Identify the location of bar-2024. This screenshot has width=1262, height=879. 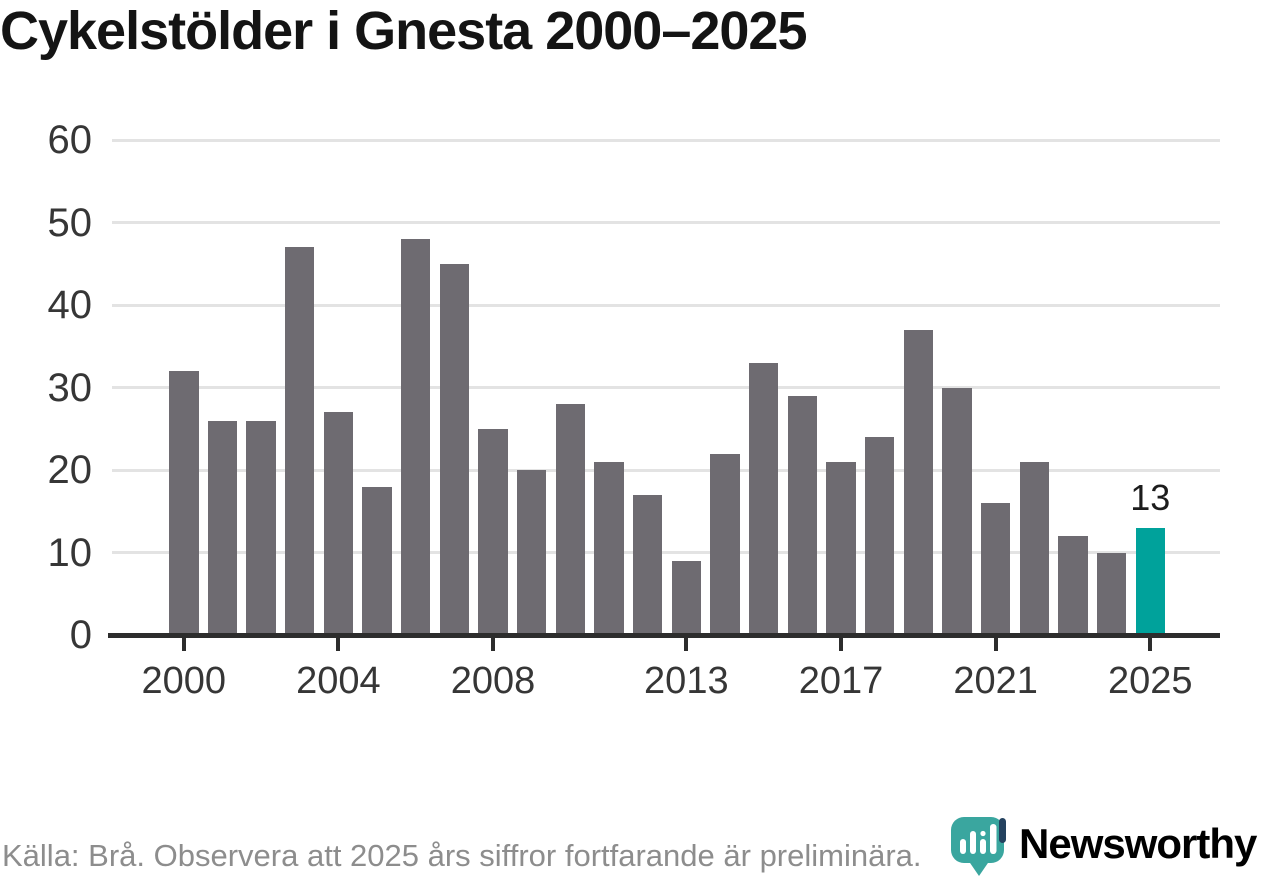
(1111, 593).